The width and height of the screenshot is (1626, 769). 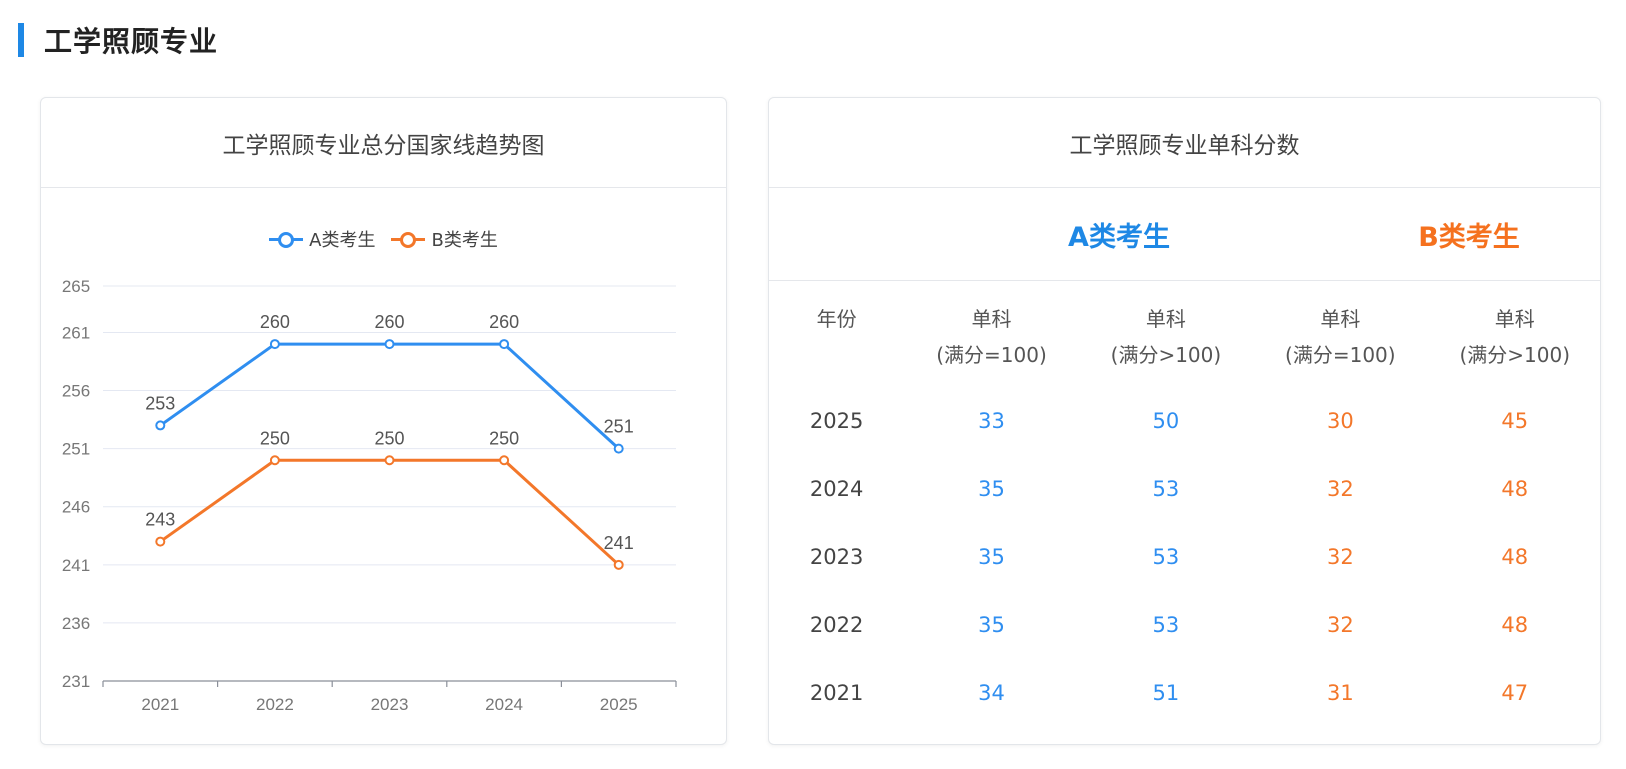 I want to click on header-year: 年份, so click(x=836, y=319).